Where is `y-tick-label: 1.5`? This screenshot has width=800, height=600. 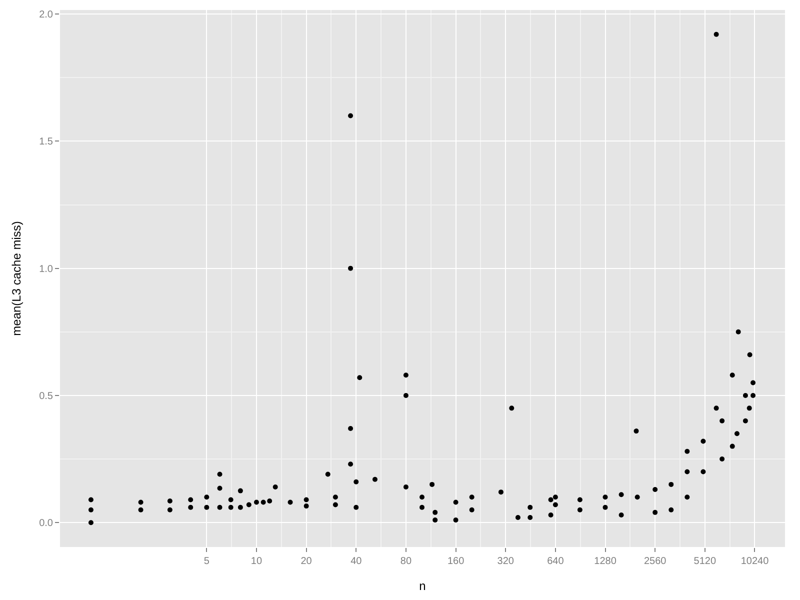
y-tick-label: 1.5 is located at coordinates (46, 142).